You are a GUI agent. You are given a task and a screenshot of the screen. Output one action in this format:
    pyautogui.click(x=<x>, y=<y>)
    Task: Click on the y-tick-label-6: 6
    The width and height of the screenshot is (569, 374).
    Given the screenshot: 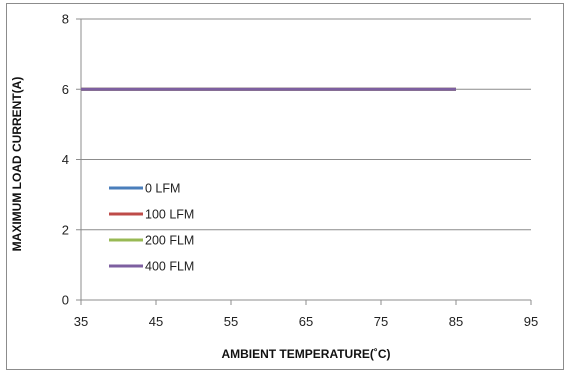 What is the action you would take?
    pyautogui.click(x=65, y=89)
    